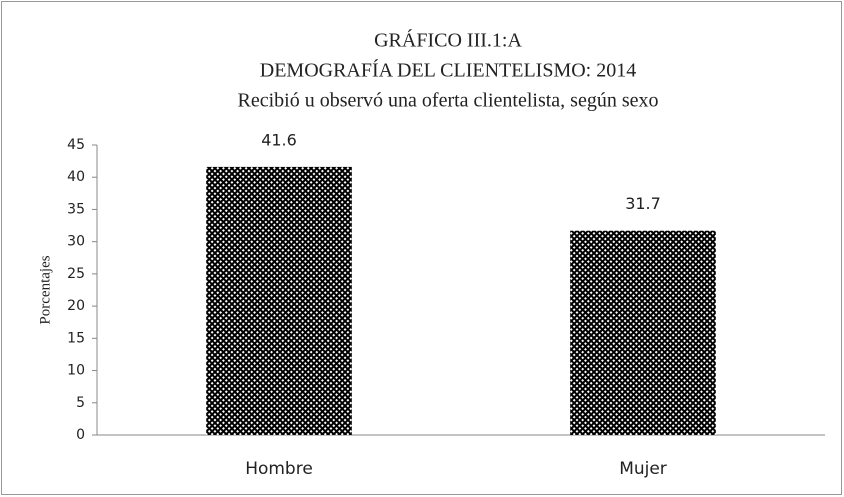 The image size is (844, 497). Describe the element at coordinates (76, 274) in the screenshot. I see `y-tick-label: 25` at that location.